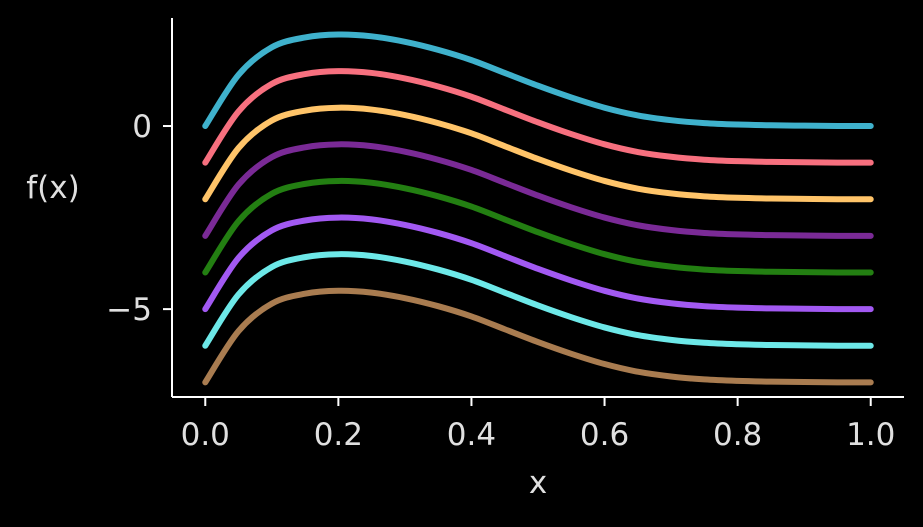 Image resolution: width=923 pixels, height=527 pixels. Describe the element at coordinates (52, 188) in the screenshot. I see `y-axis-label: f(x)` at that location.